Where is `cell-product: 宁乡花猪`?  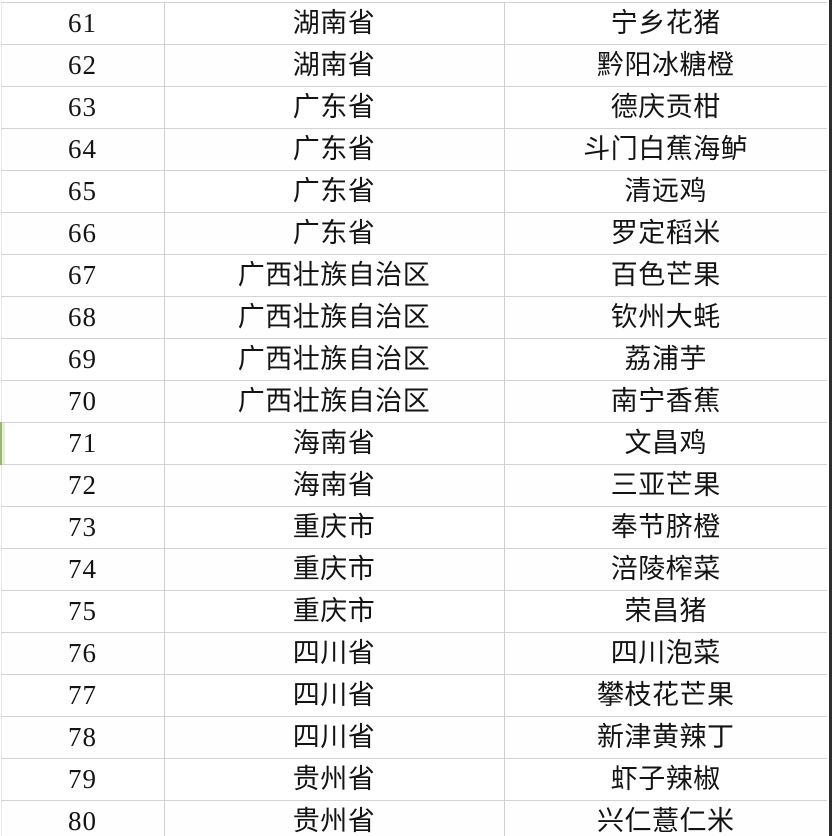 cell-product: 宁乡花猪 is located at coordinates (665, 23).